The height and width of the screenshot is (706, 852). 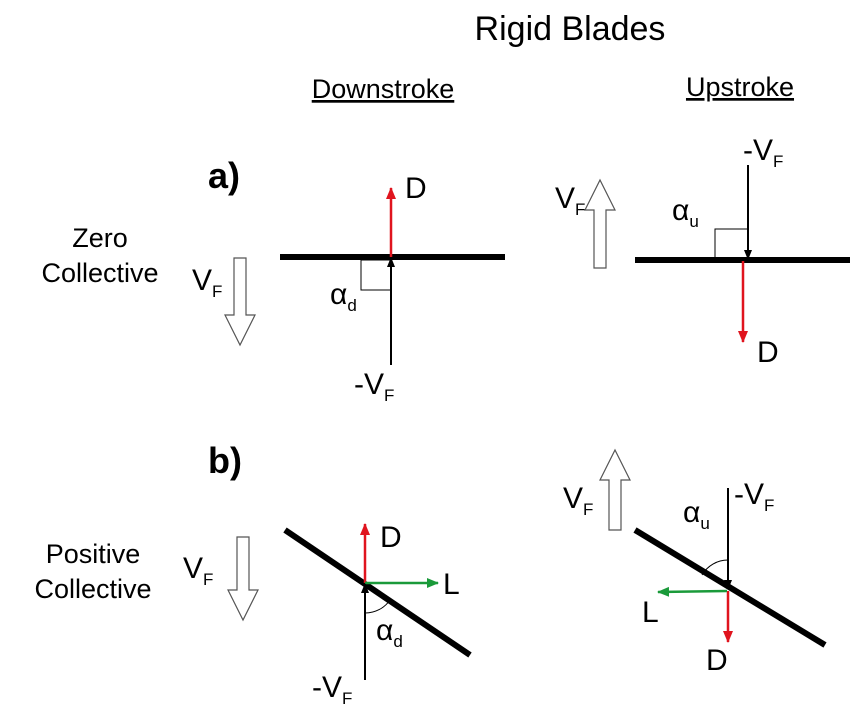 What do you see at coordinates (692, 591) in the screenshot?
I see `lift-arrow` at bounding box center [692, 591].